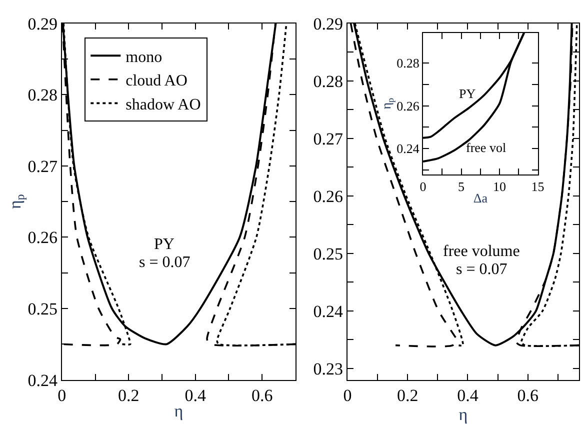  Describe the element at coordinates (328, 368) in the screenshot. I see `y-tick-label: 0.23` at that location.